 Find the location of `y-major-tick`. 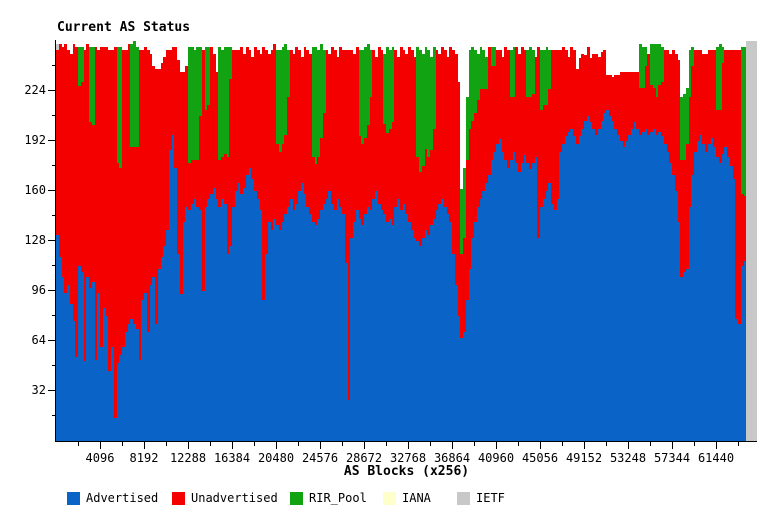

y-major-tick is located at coordinates (52, 240).